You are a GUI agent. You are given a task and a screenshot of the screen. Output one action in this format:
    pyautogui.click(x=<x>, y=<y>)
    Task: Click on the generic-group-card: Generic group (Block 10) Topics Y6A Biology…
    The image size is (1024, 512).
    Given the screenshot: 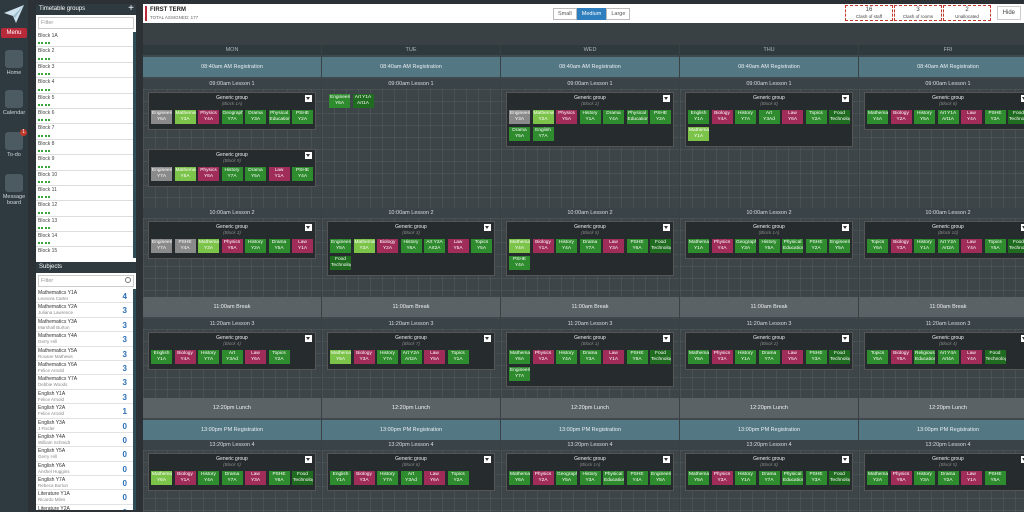 What is the action you would take?
    pyautogui.click(x=944, y=240)
    